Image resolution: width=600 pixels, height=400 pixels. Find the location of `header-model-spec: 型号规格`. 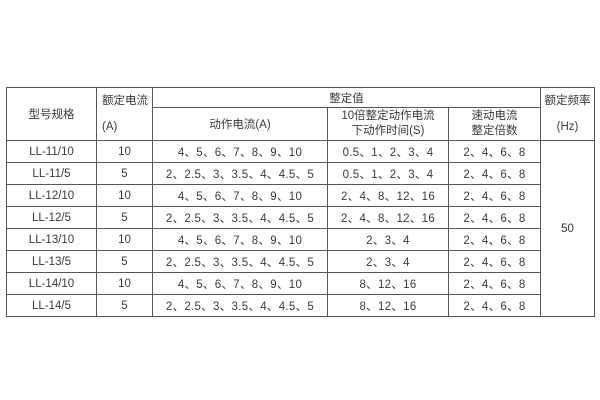

header-model-spec: 型号规格 is located at coordinates (51, 114).